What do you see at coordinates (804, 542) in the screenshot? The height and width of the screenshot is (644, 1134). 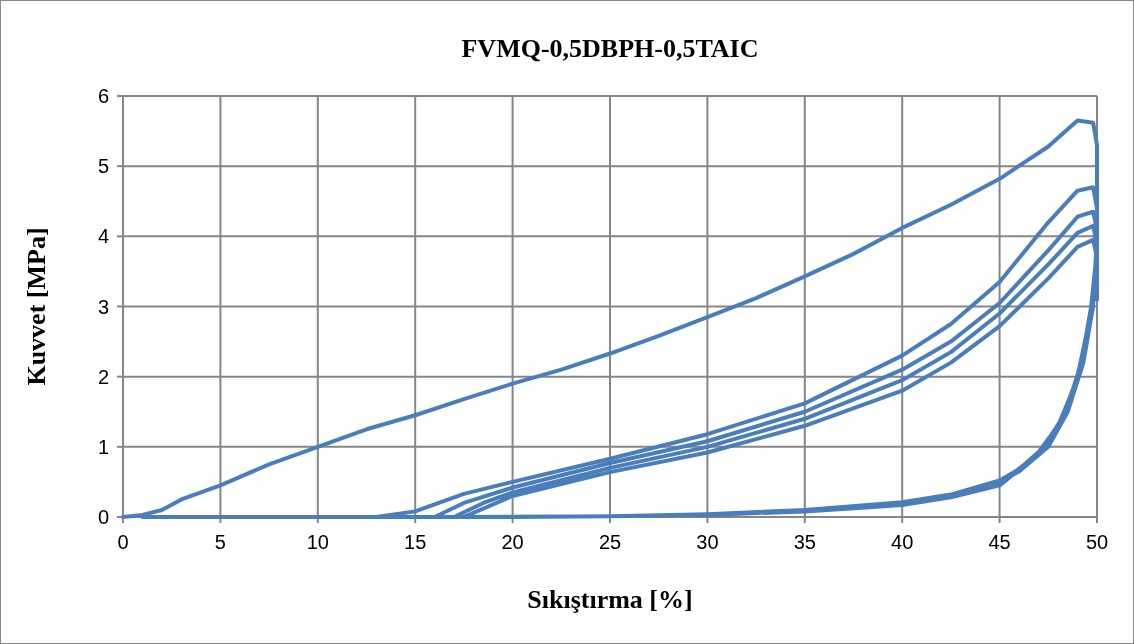 I see `x-tick-label: 35` at bounding box center [804, 542].